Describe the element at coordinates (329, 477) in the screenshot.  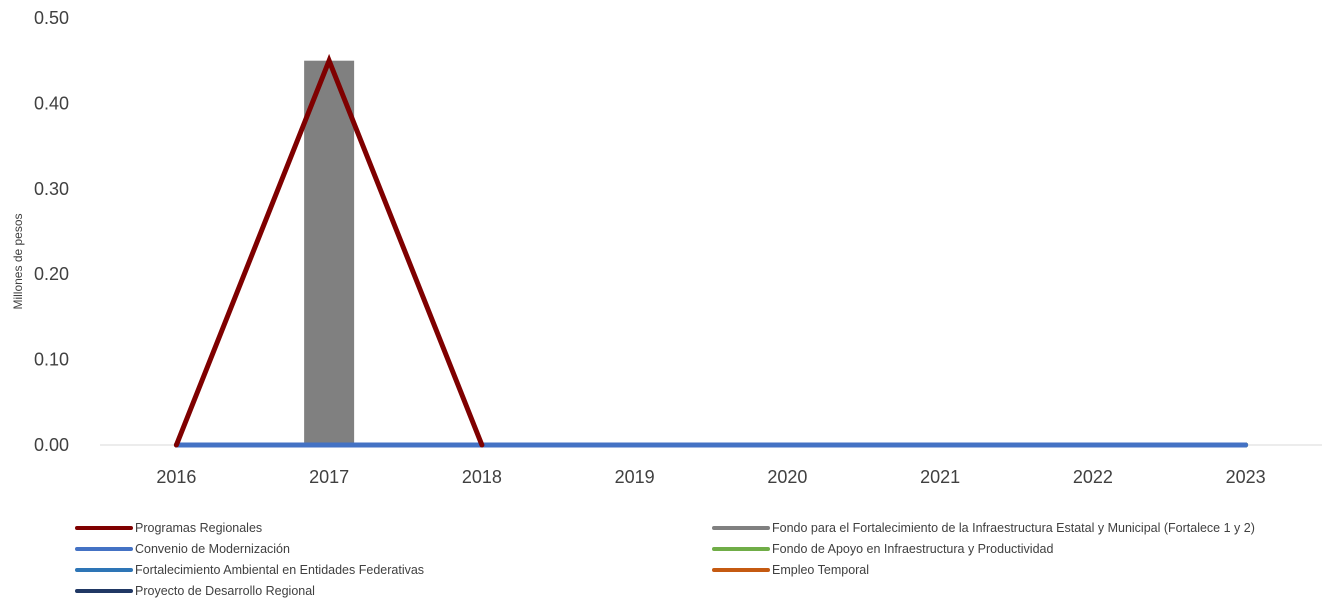
I see `x-tick-label: 2017` at that location.